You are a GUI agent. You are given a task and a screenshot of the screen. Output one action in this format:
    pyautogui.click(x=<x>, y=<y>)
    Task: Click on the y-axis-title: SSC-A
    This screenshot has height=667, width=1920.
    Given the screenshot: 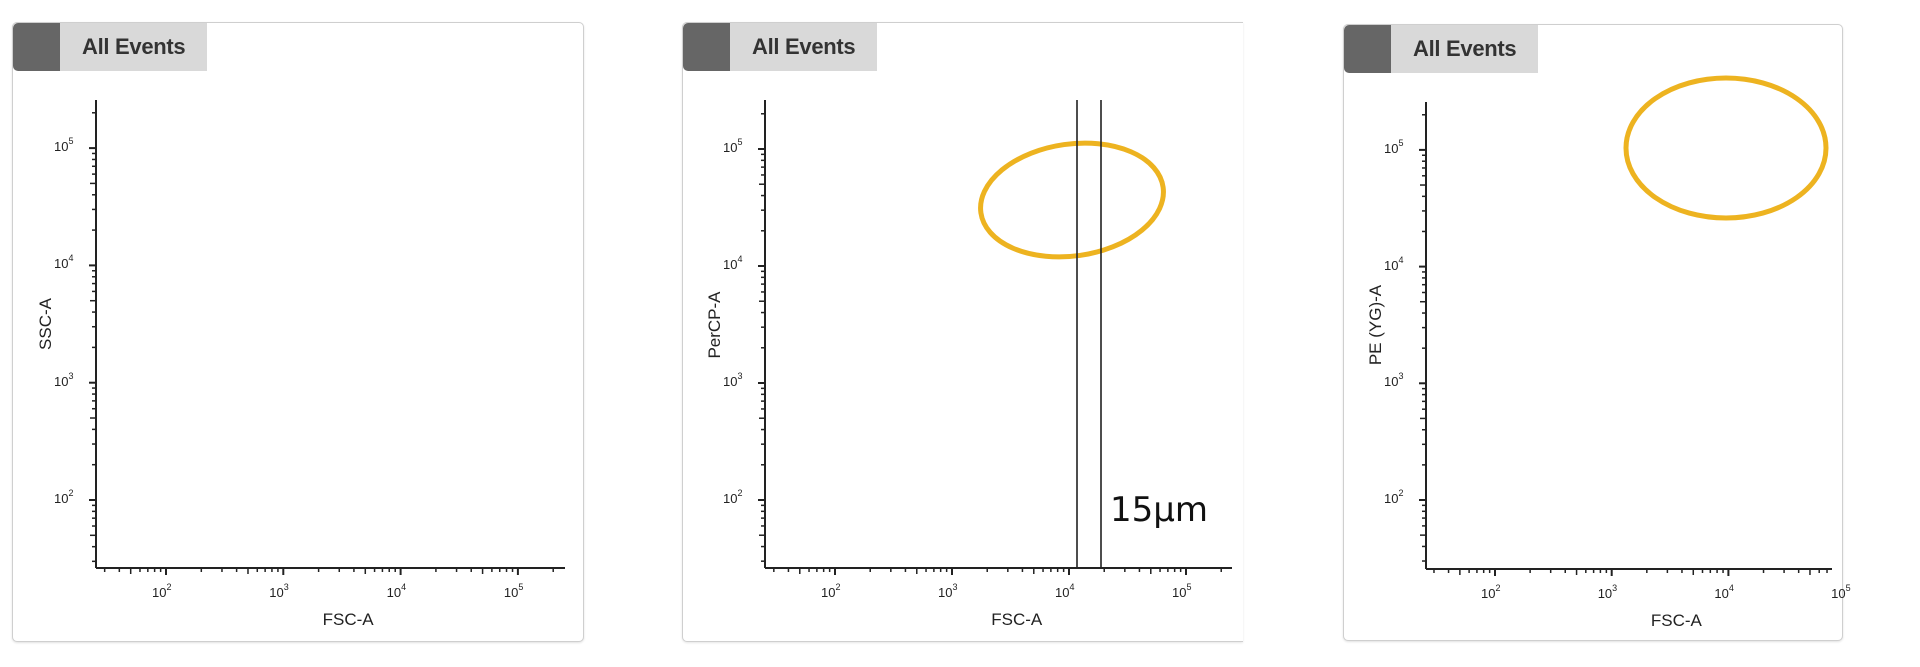 What is the action you would take?
    pyautogui.click(x=45, y=324)
    